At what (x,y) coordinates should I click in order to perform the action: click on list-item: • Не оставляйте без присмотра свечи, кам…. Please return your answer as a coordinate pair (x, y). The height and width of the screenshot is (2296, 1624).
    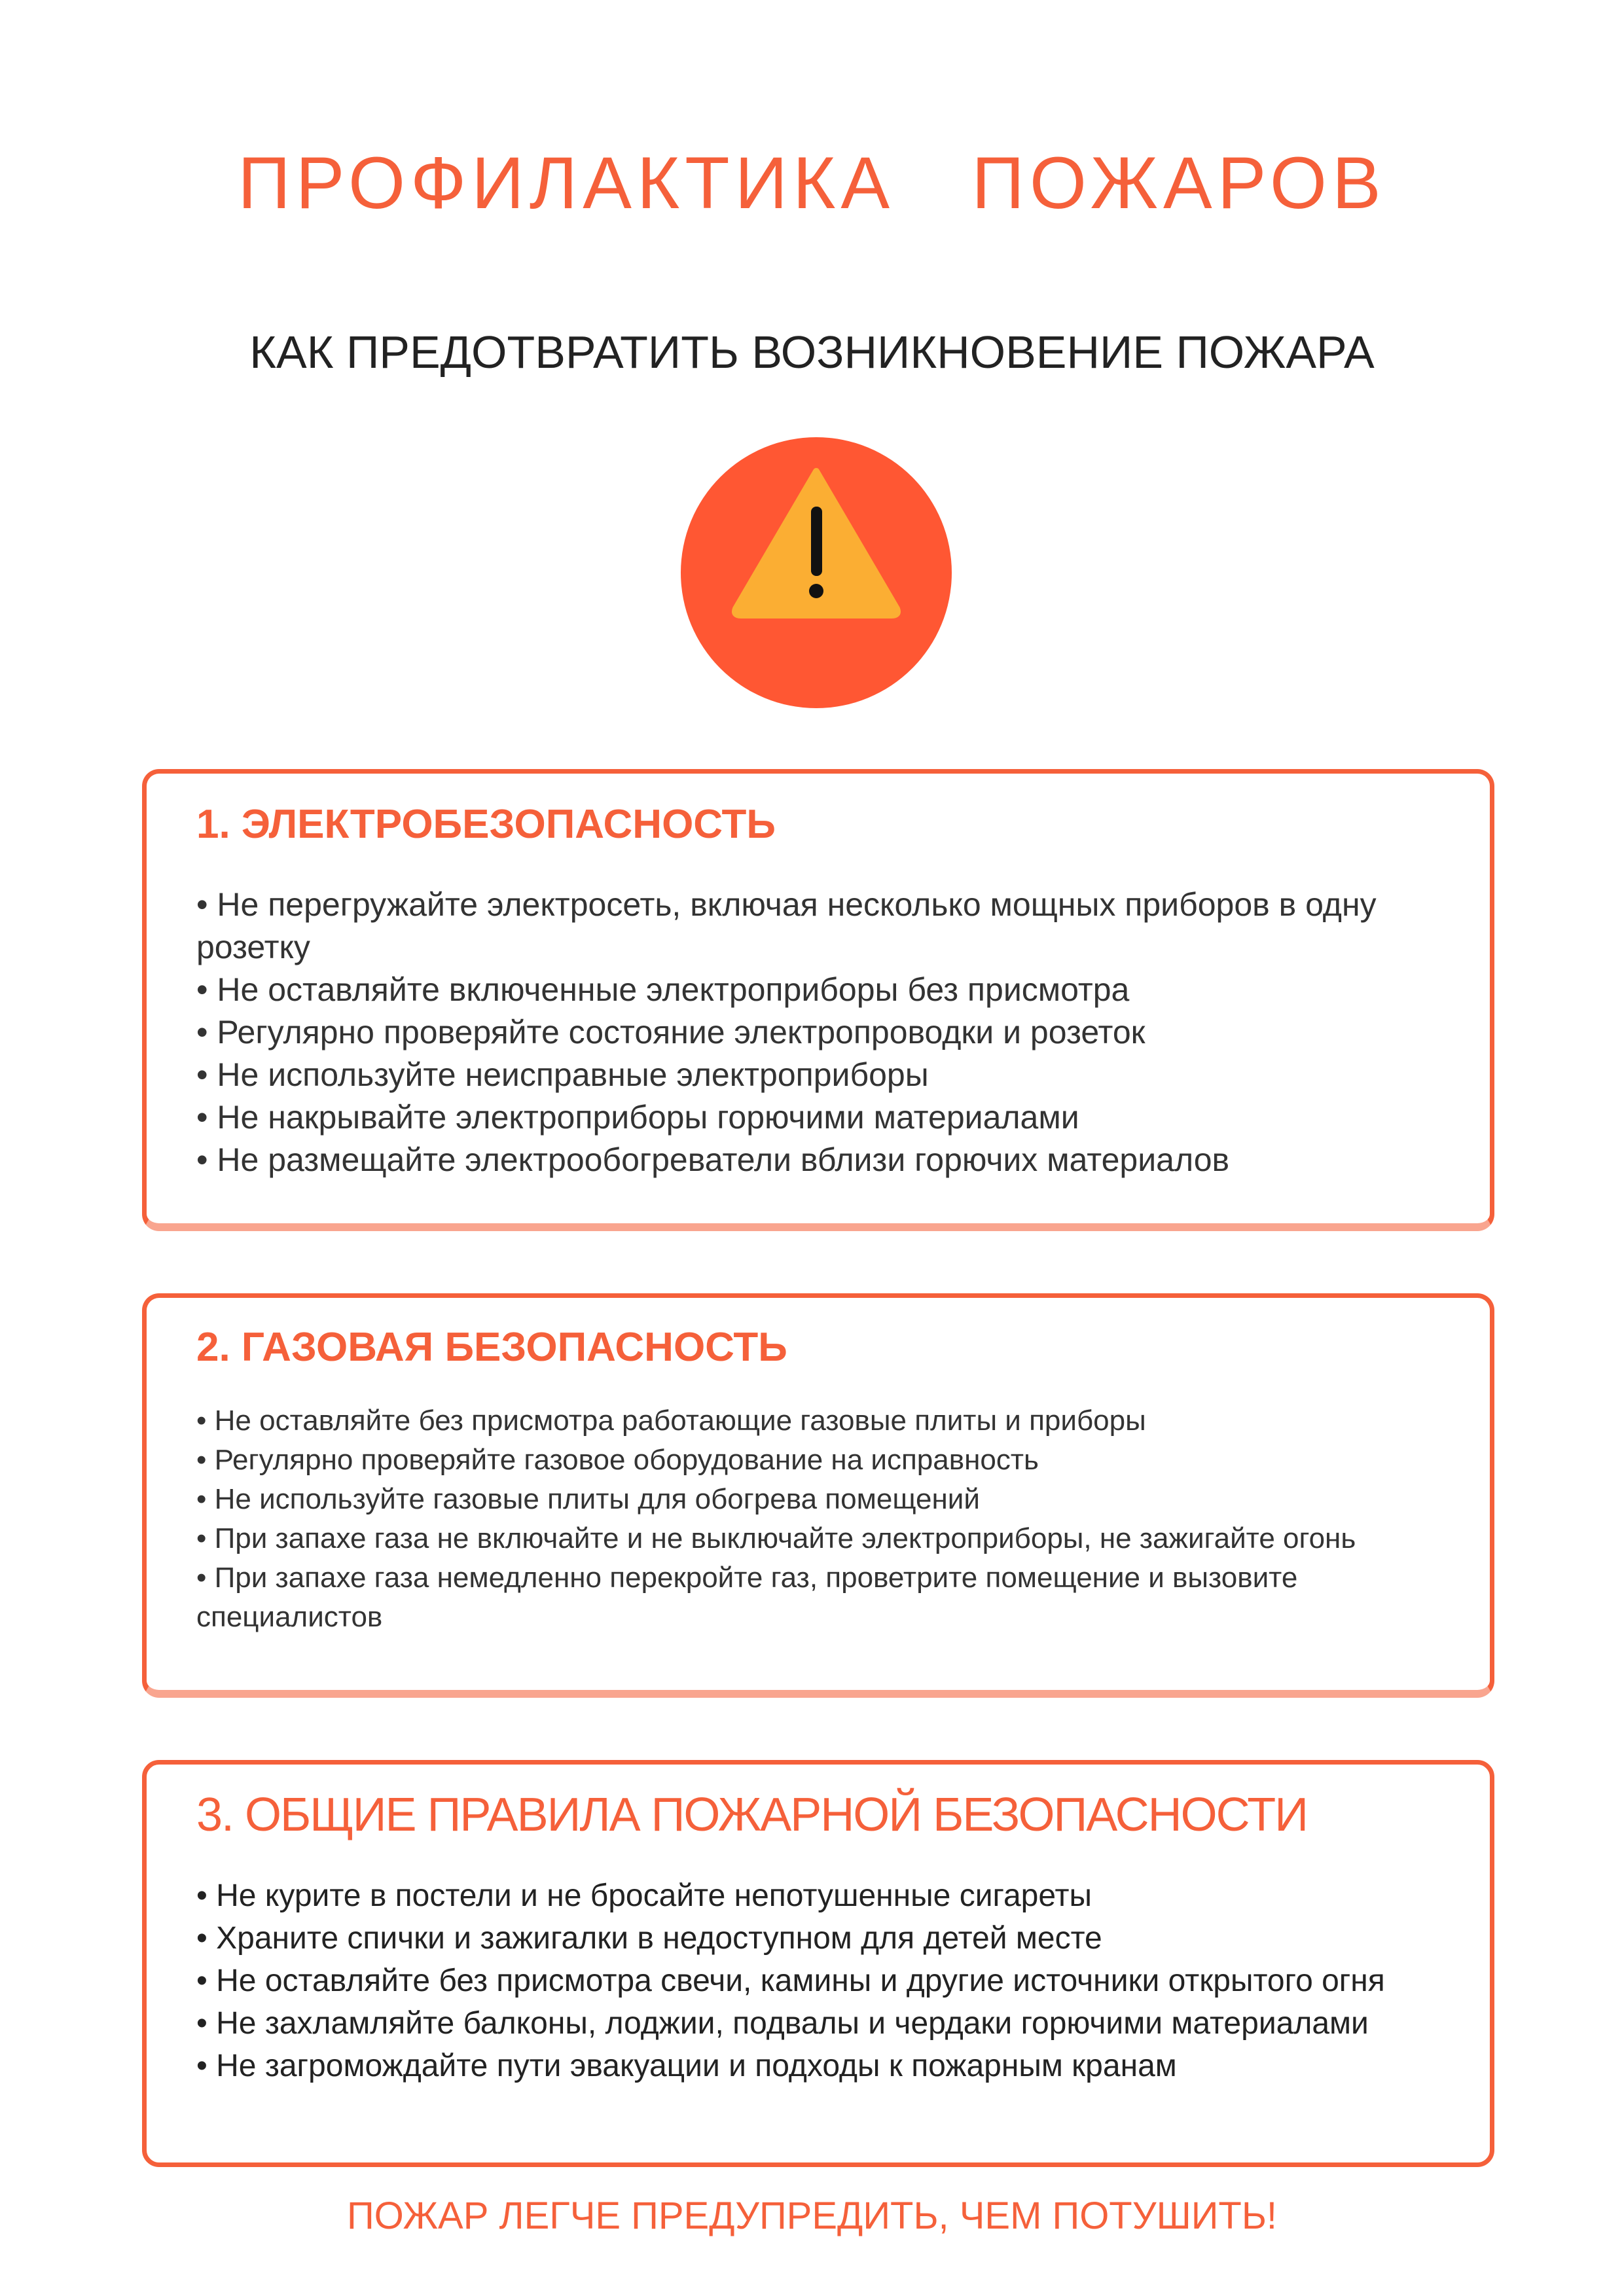
    Looking at the image, I should click on (790, 1981).